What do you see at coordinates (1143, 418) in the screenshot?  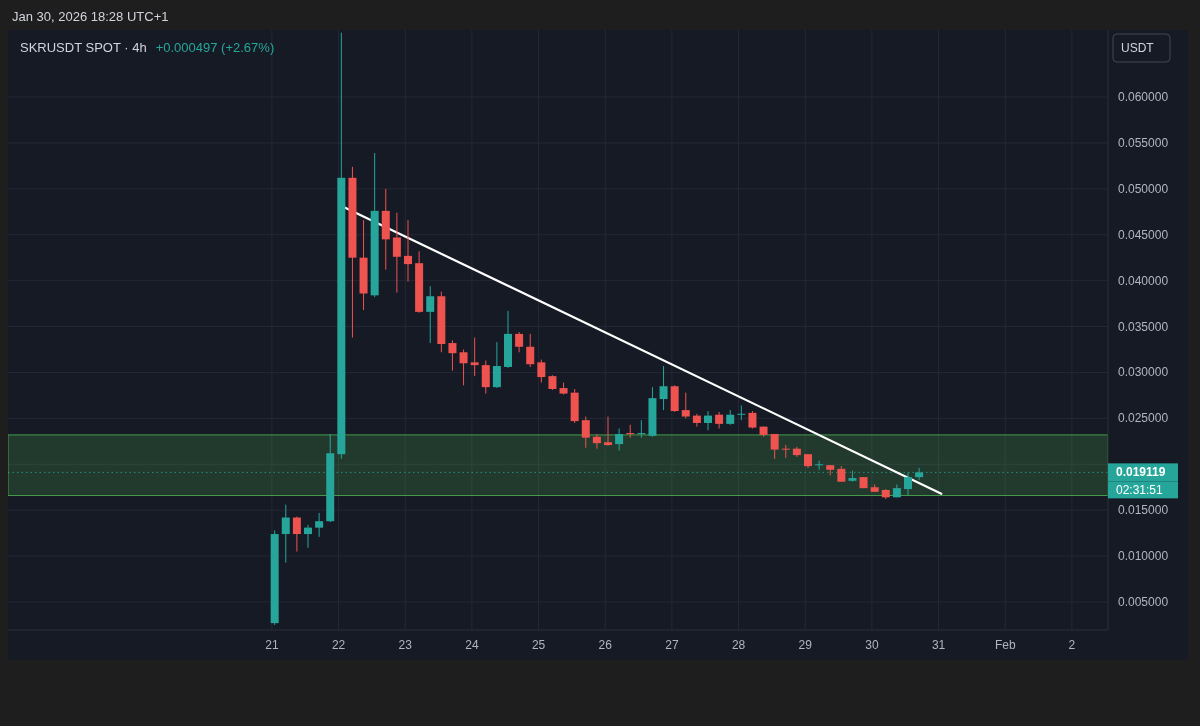 I see `y-tick-label: 0.025000` at bounding box center [1143, 418].